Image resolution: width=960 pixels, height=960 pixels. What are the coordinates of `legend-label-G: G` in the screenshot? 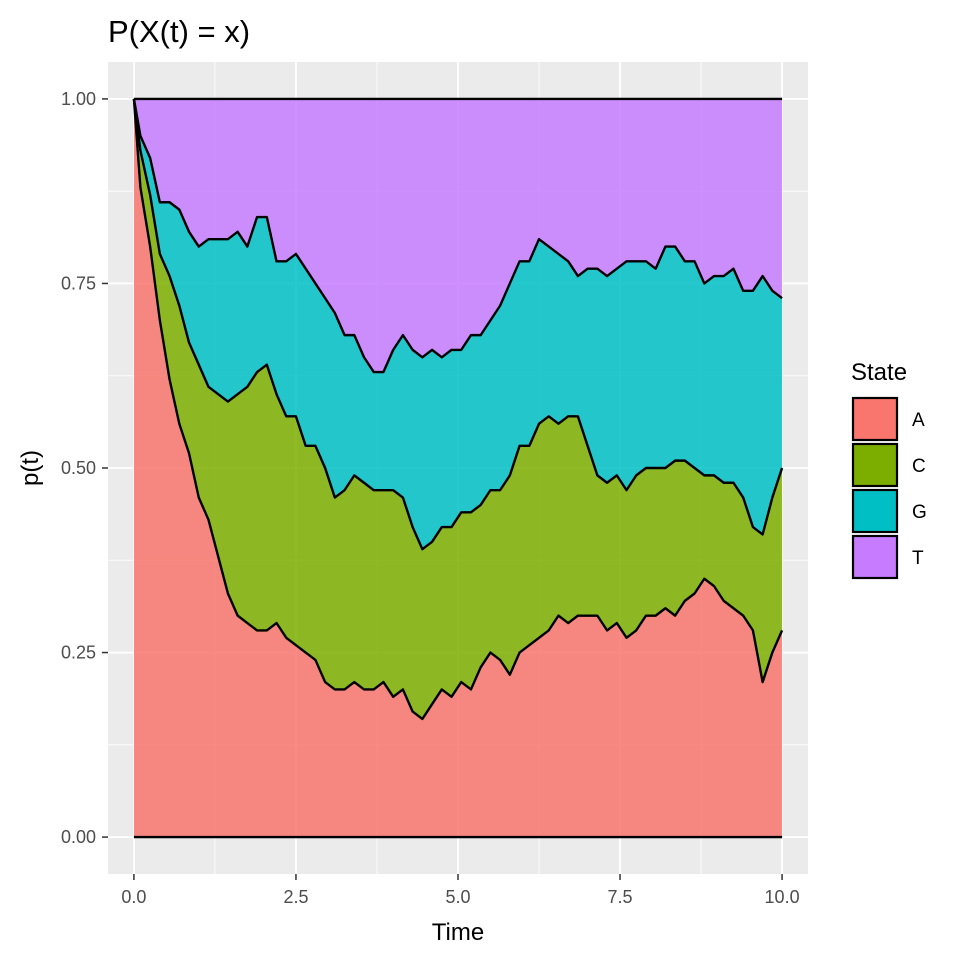 It's located at (919, 512).